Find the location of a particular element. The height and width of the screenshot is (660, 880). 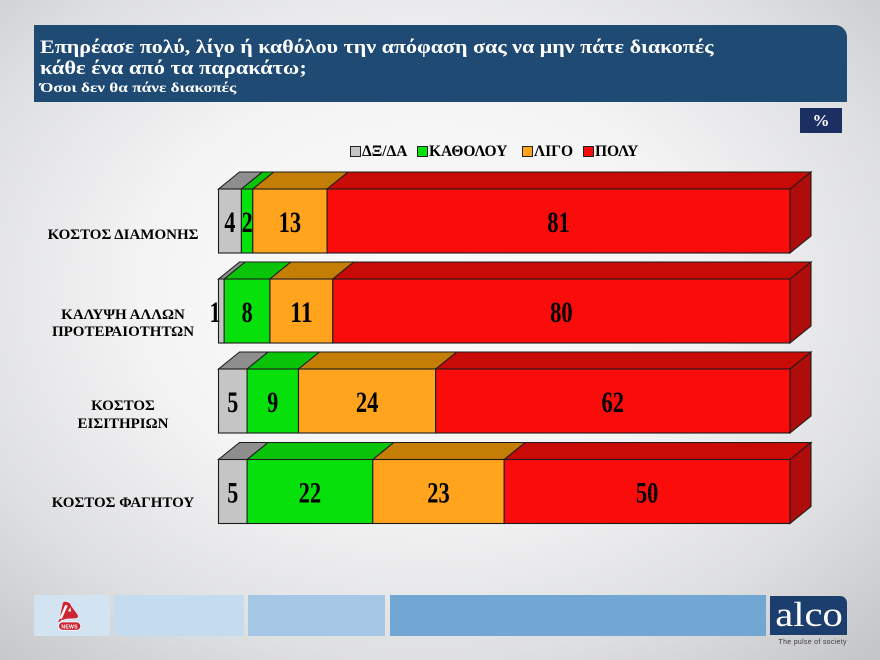

svg-text: 81 is located at coordinates (558, 222).